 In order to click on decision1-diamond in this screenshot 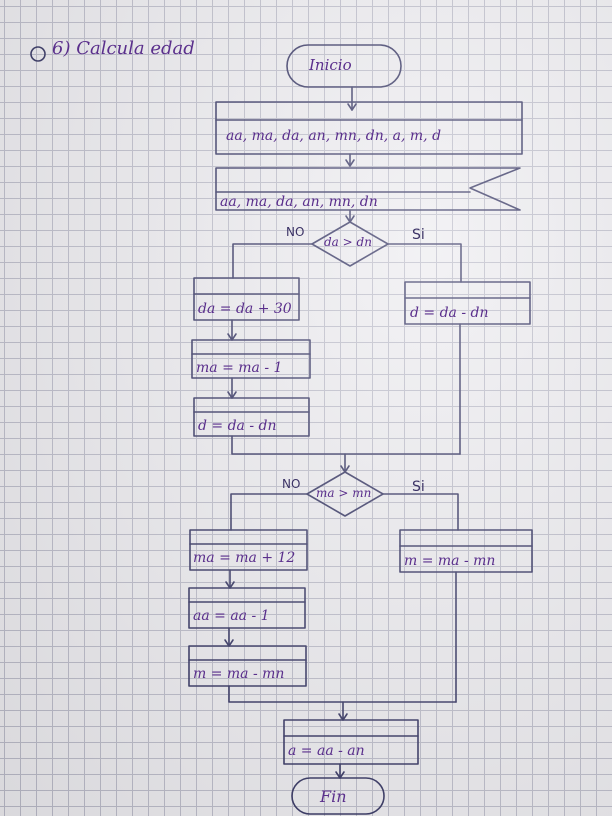, I will do `click(350, 244)`.